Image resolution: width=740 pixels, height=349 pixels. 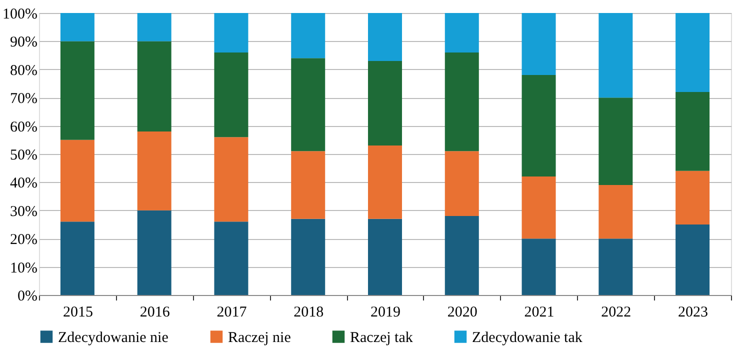 What do you see at coordinates (24, 240) in the screenshot?
I see `y-tick-label: 20%` at bounding box center [24, 240].